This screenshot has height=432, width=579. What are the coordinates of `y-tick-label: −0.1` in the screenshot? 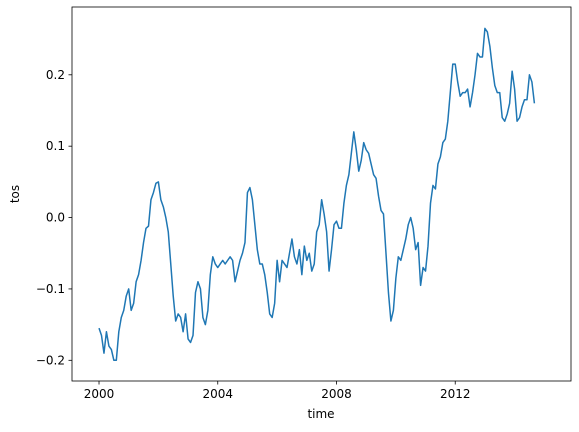 It's located at (50, 289).